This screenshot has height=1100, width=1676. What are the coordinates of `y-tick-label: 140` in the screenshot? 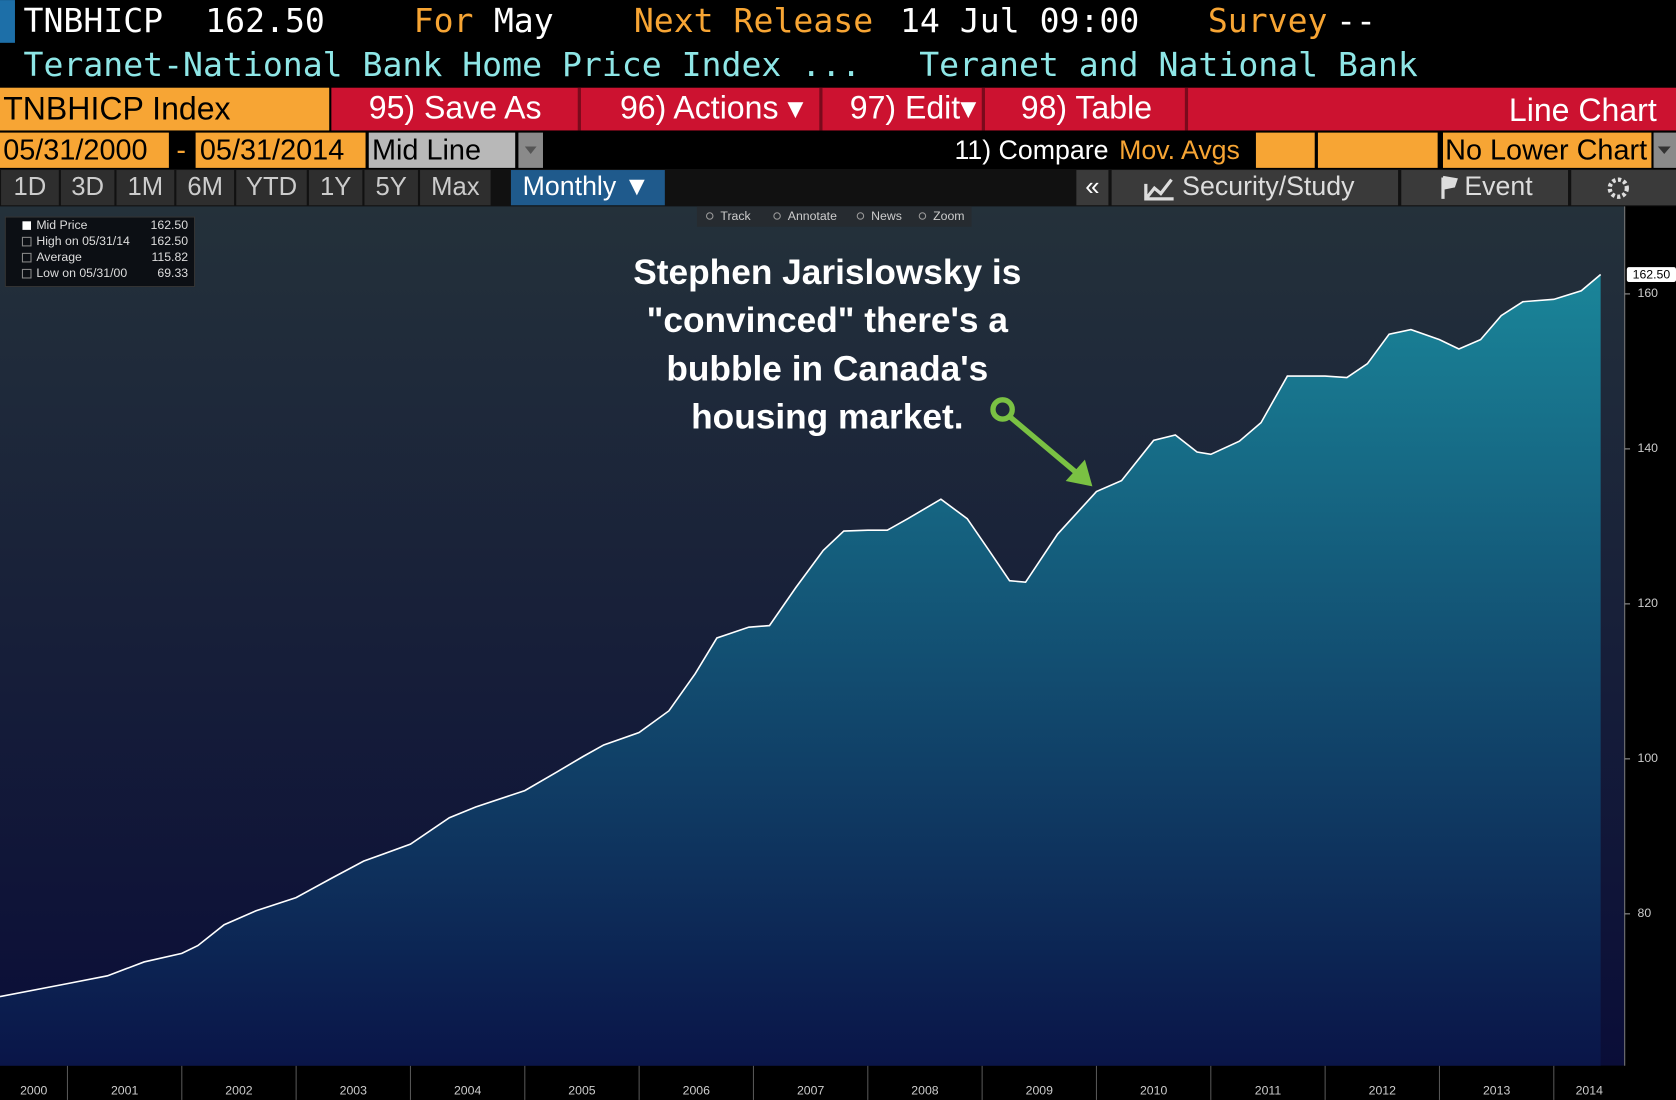 It's located at (1648, 448).